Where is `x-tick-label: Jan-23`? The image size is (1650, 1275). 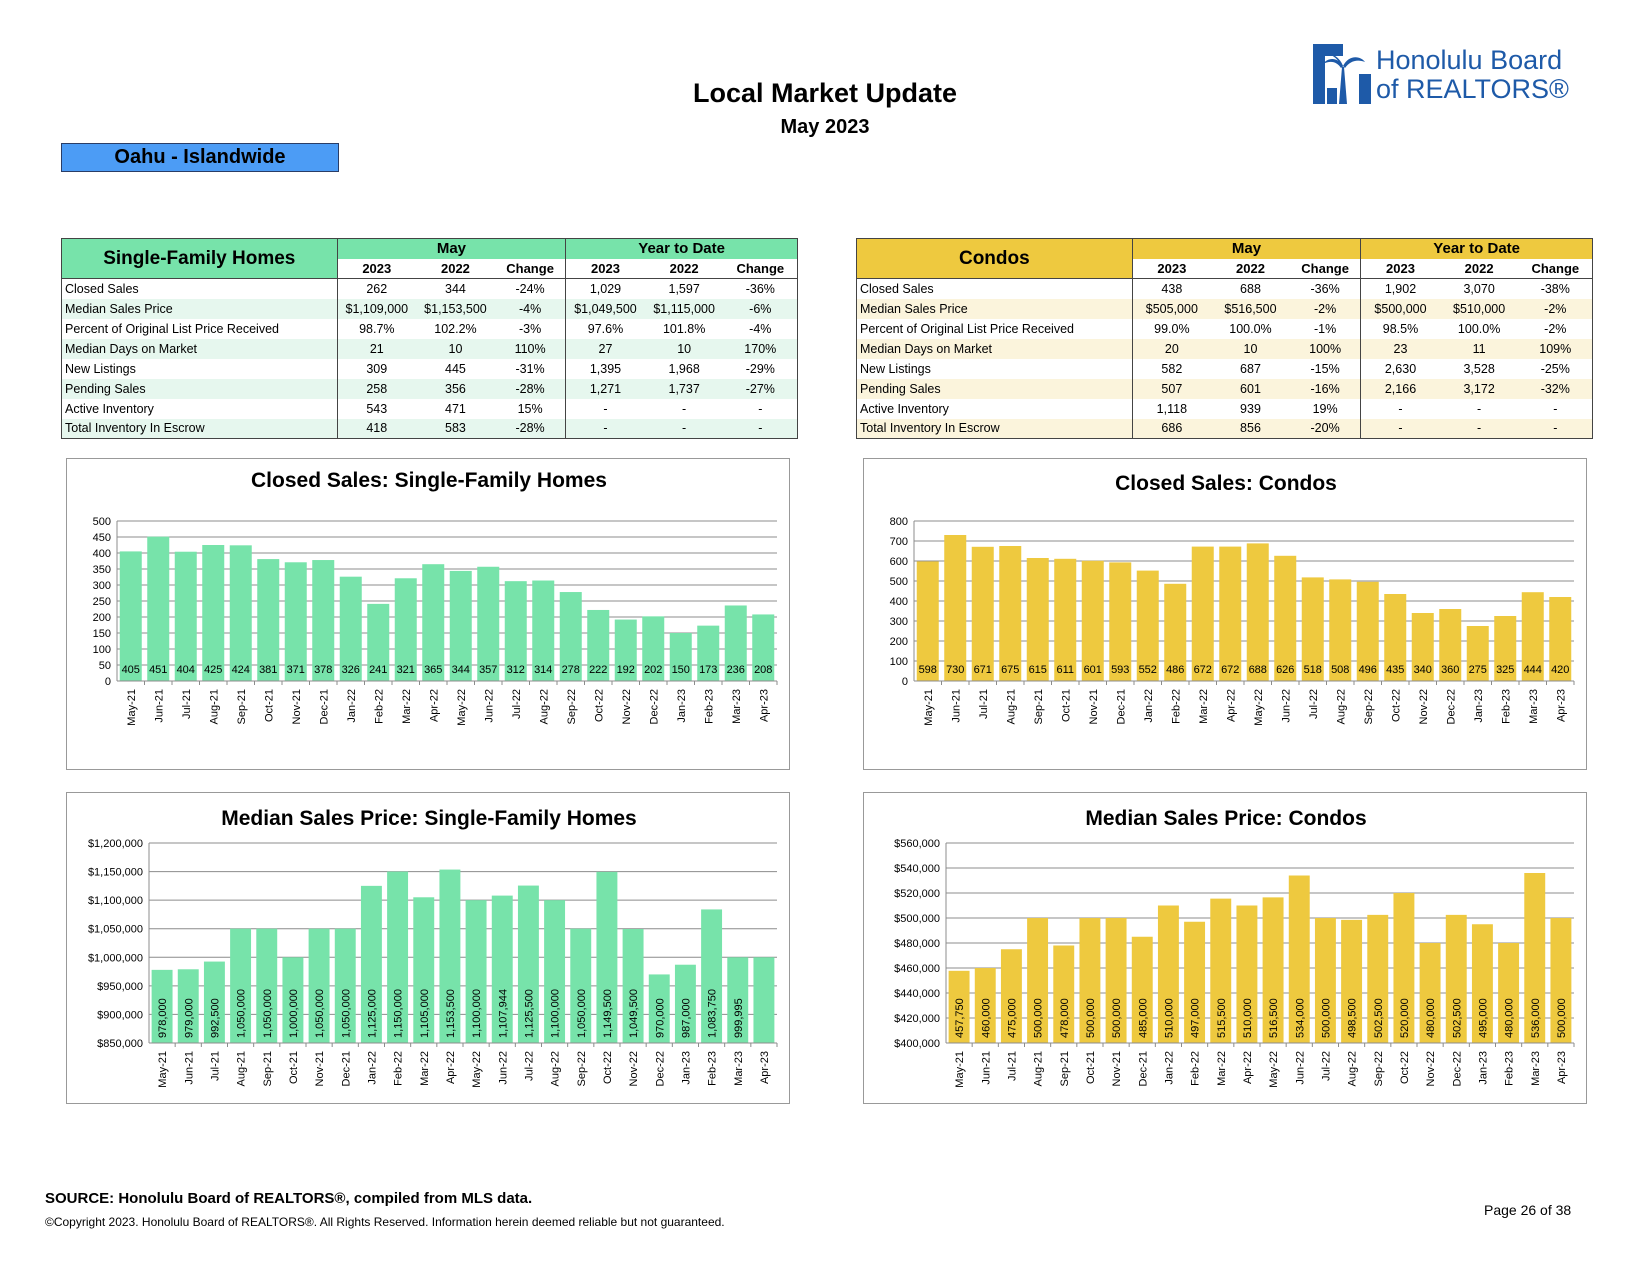 x-tick-label: Jan-23 is located at coordinates (686, 1068).